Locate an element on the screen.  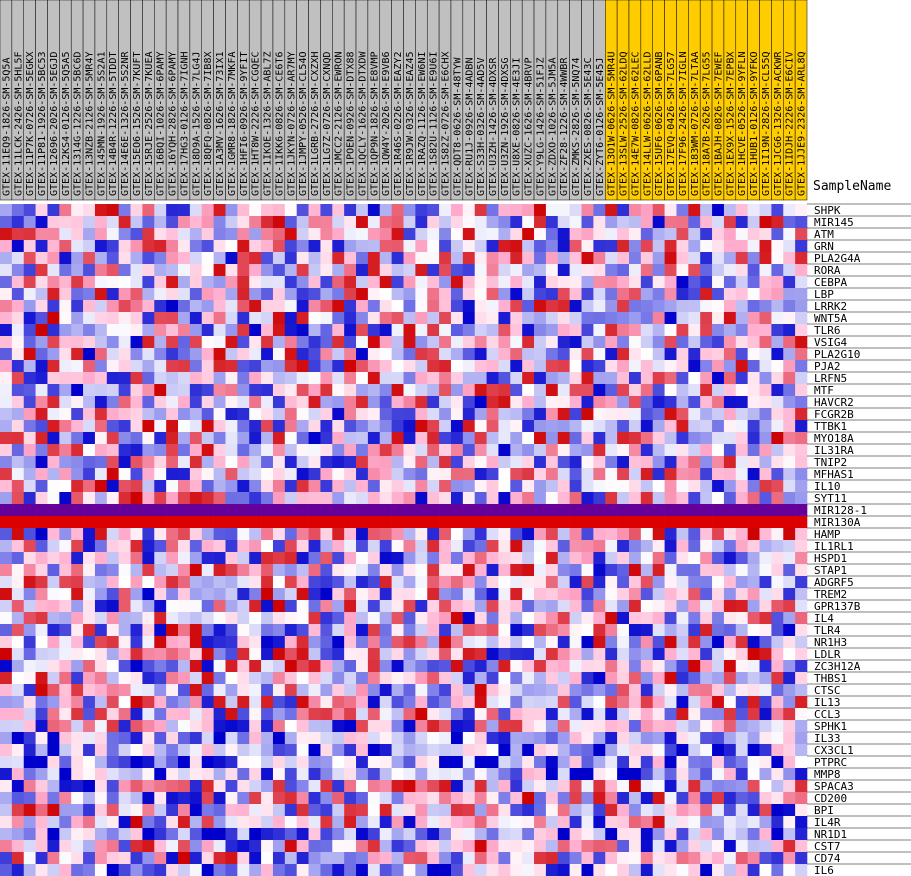
row-label: NR1D1 is located at coordinates (830, 834).